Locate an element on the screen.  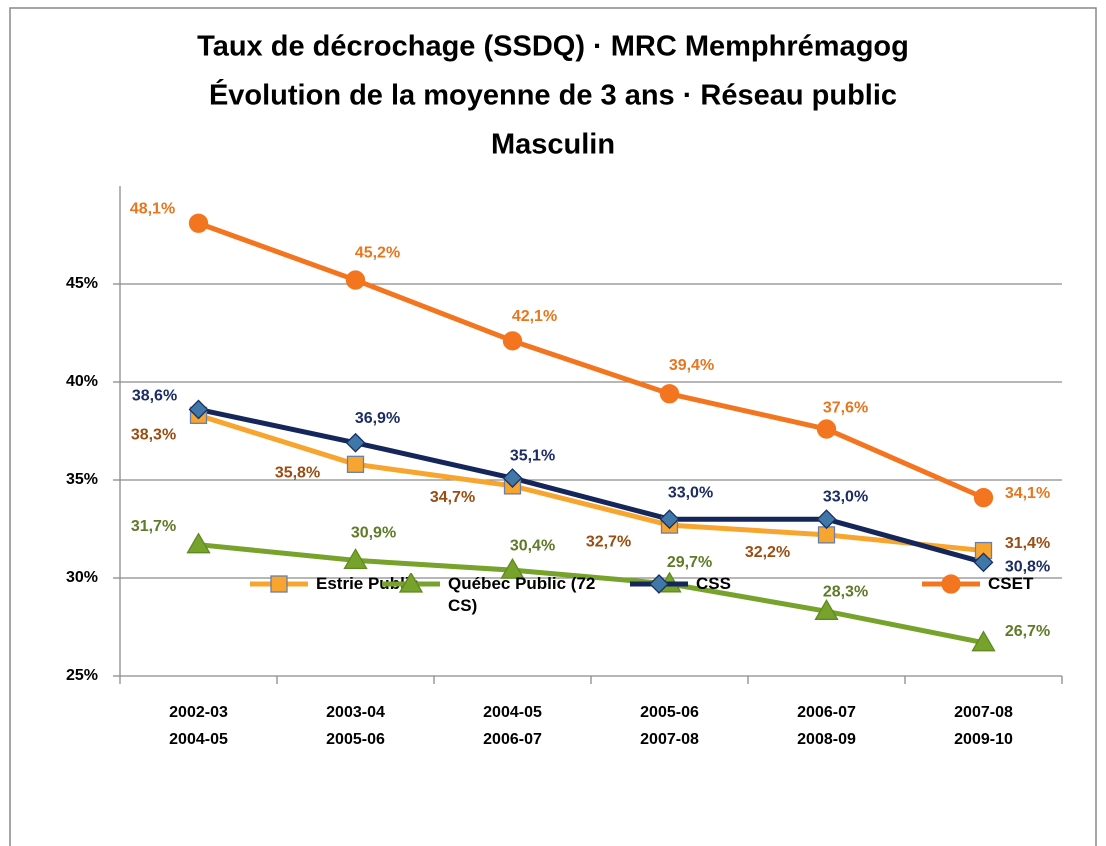
legend-label: CSET is located at coordinates (1011, 583).